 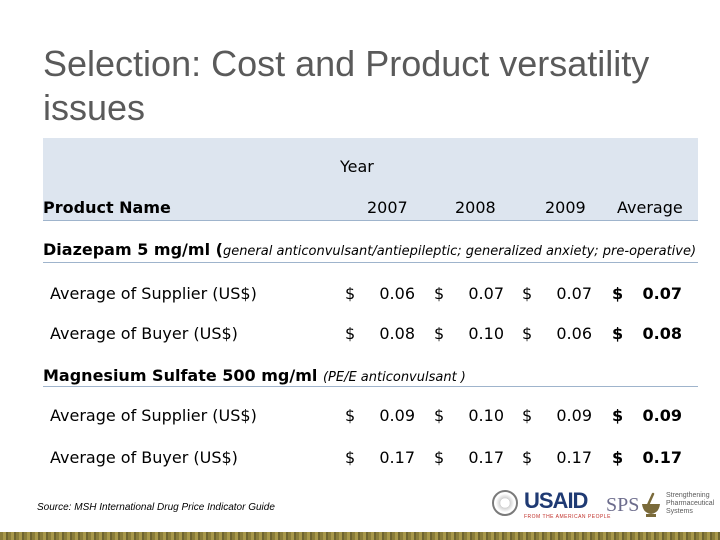 What do you see at coordinates (360, 536) in the screenshot?
I see `footer-band` at bounding box center [360, 536].